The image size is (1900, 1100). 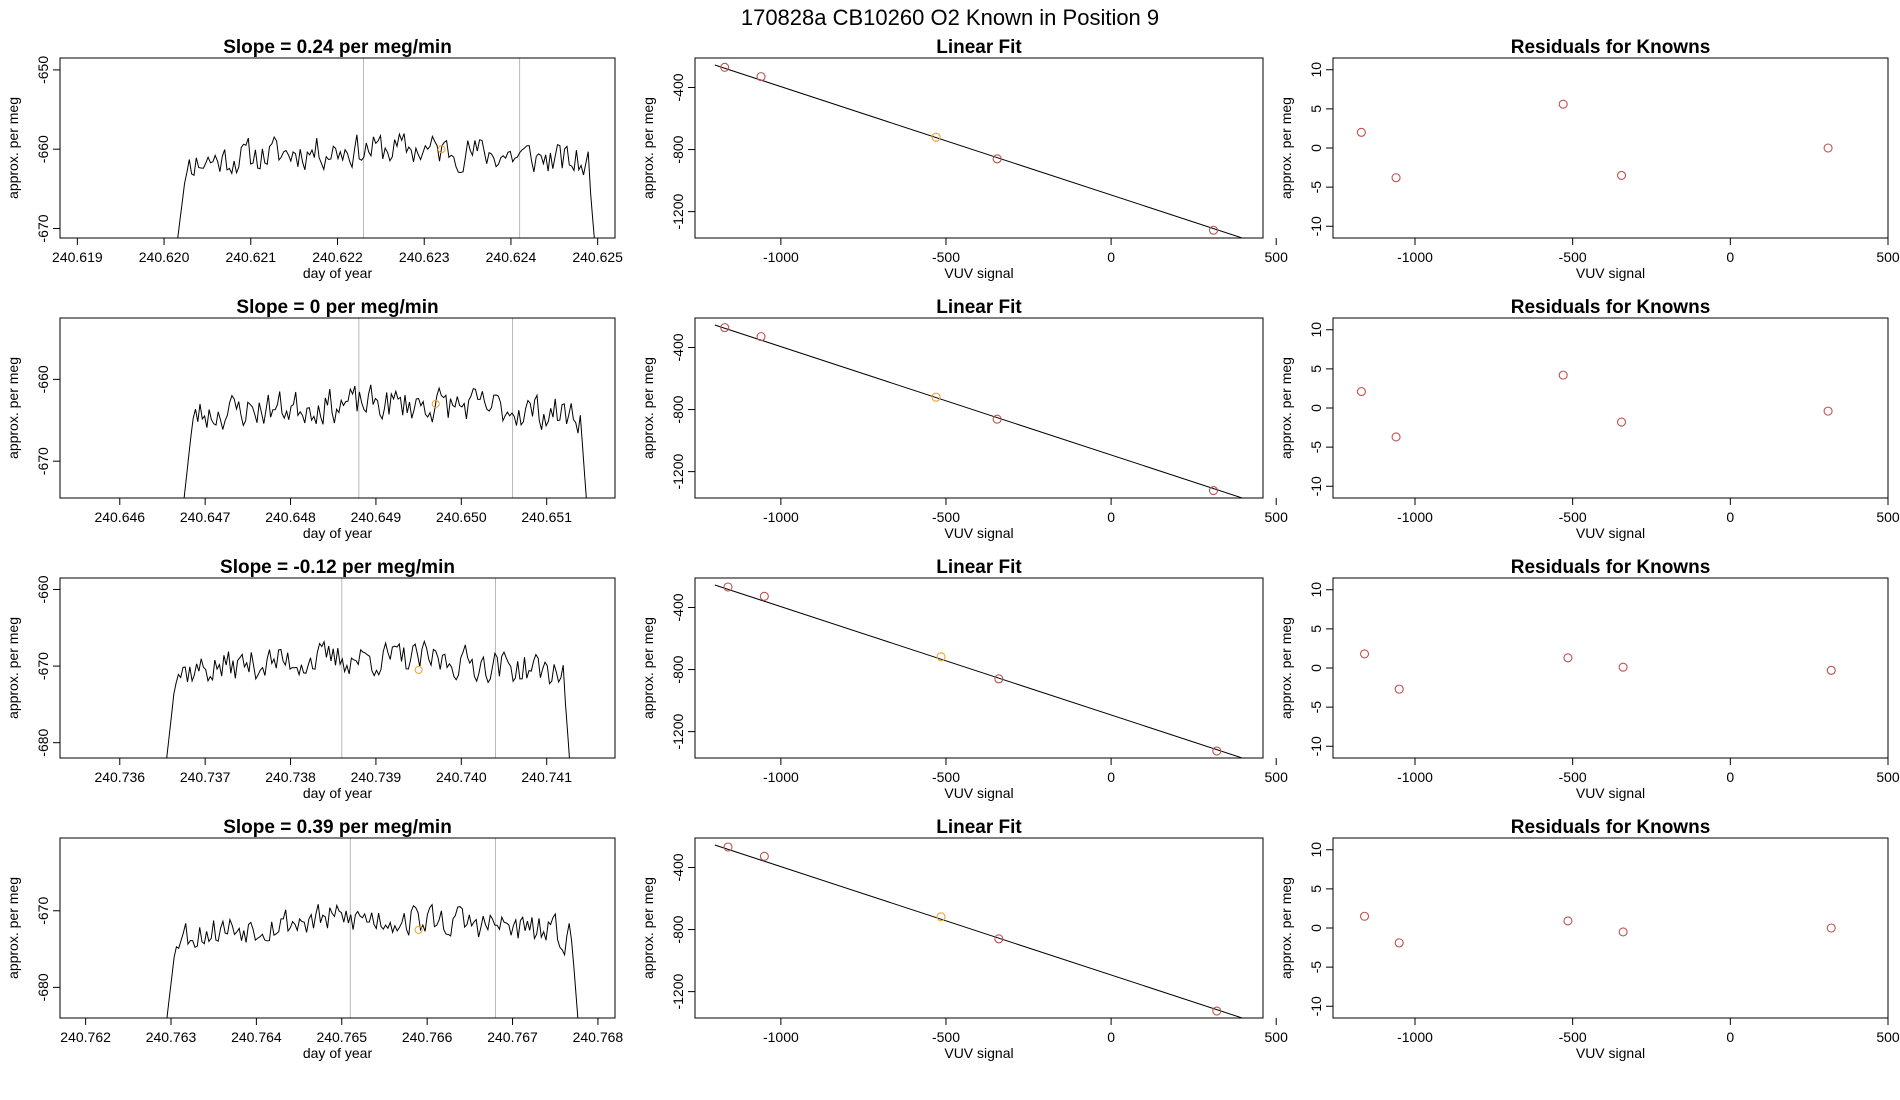 What do you see at coordinates (979, 567) in the screenshot?
I see `chart-title: Linear Fit` at bounding box center [979, 567].